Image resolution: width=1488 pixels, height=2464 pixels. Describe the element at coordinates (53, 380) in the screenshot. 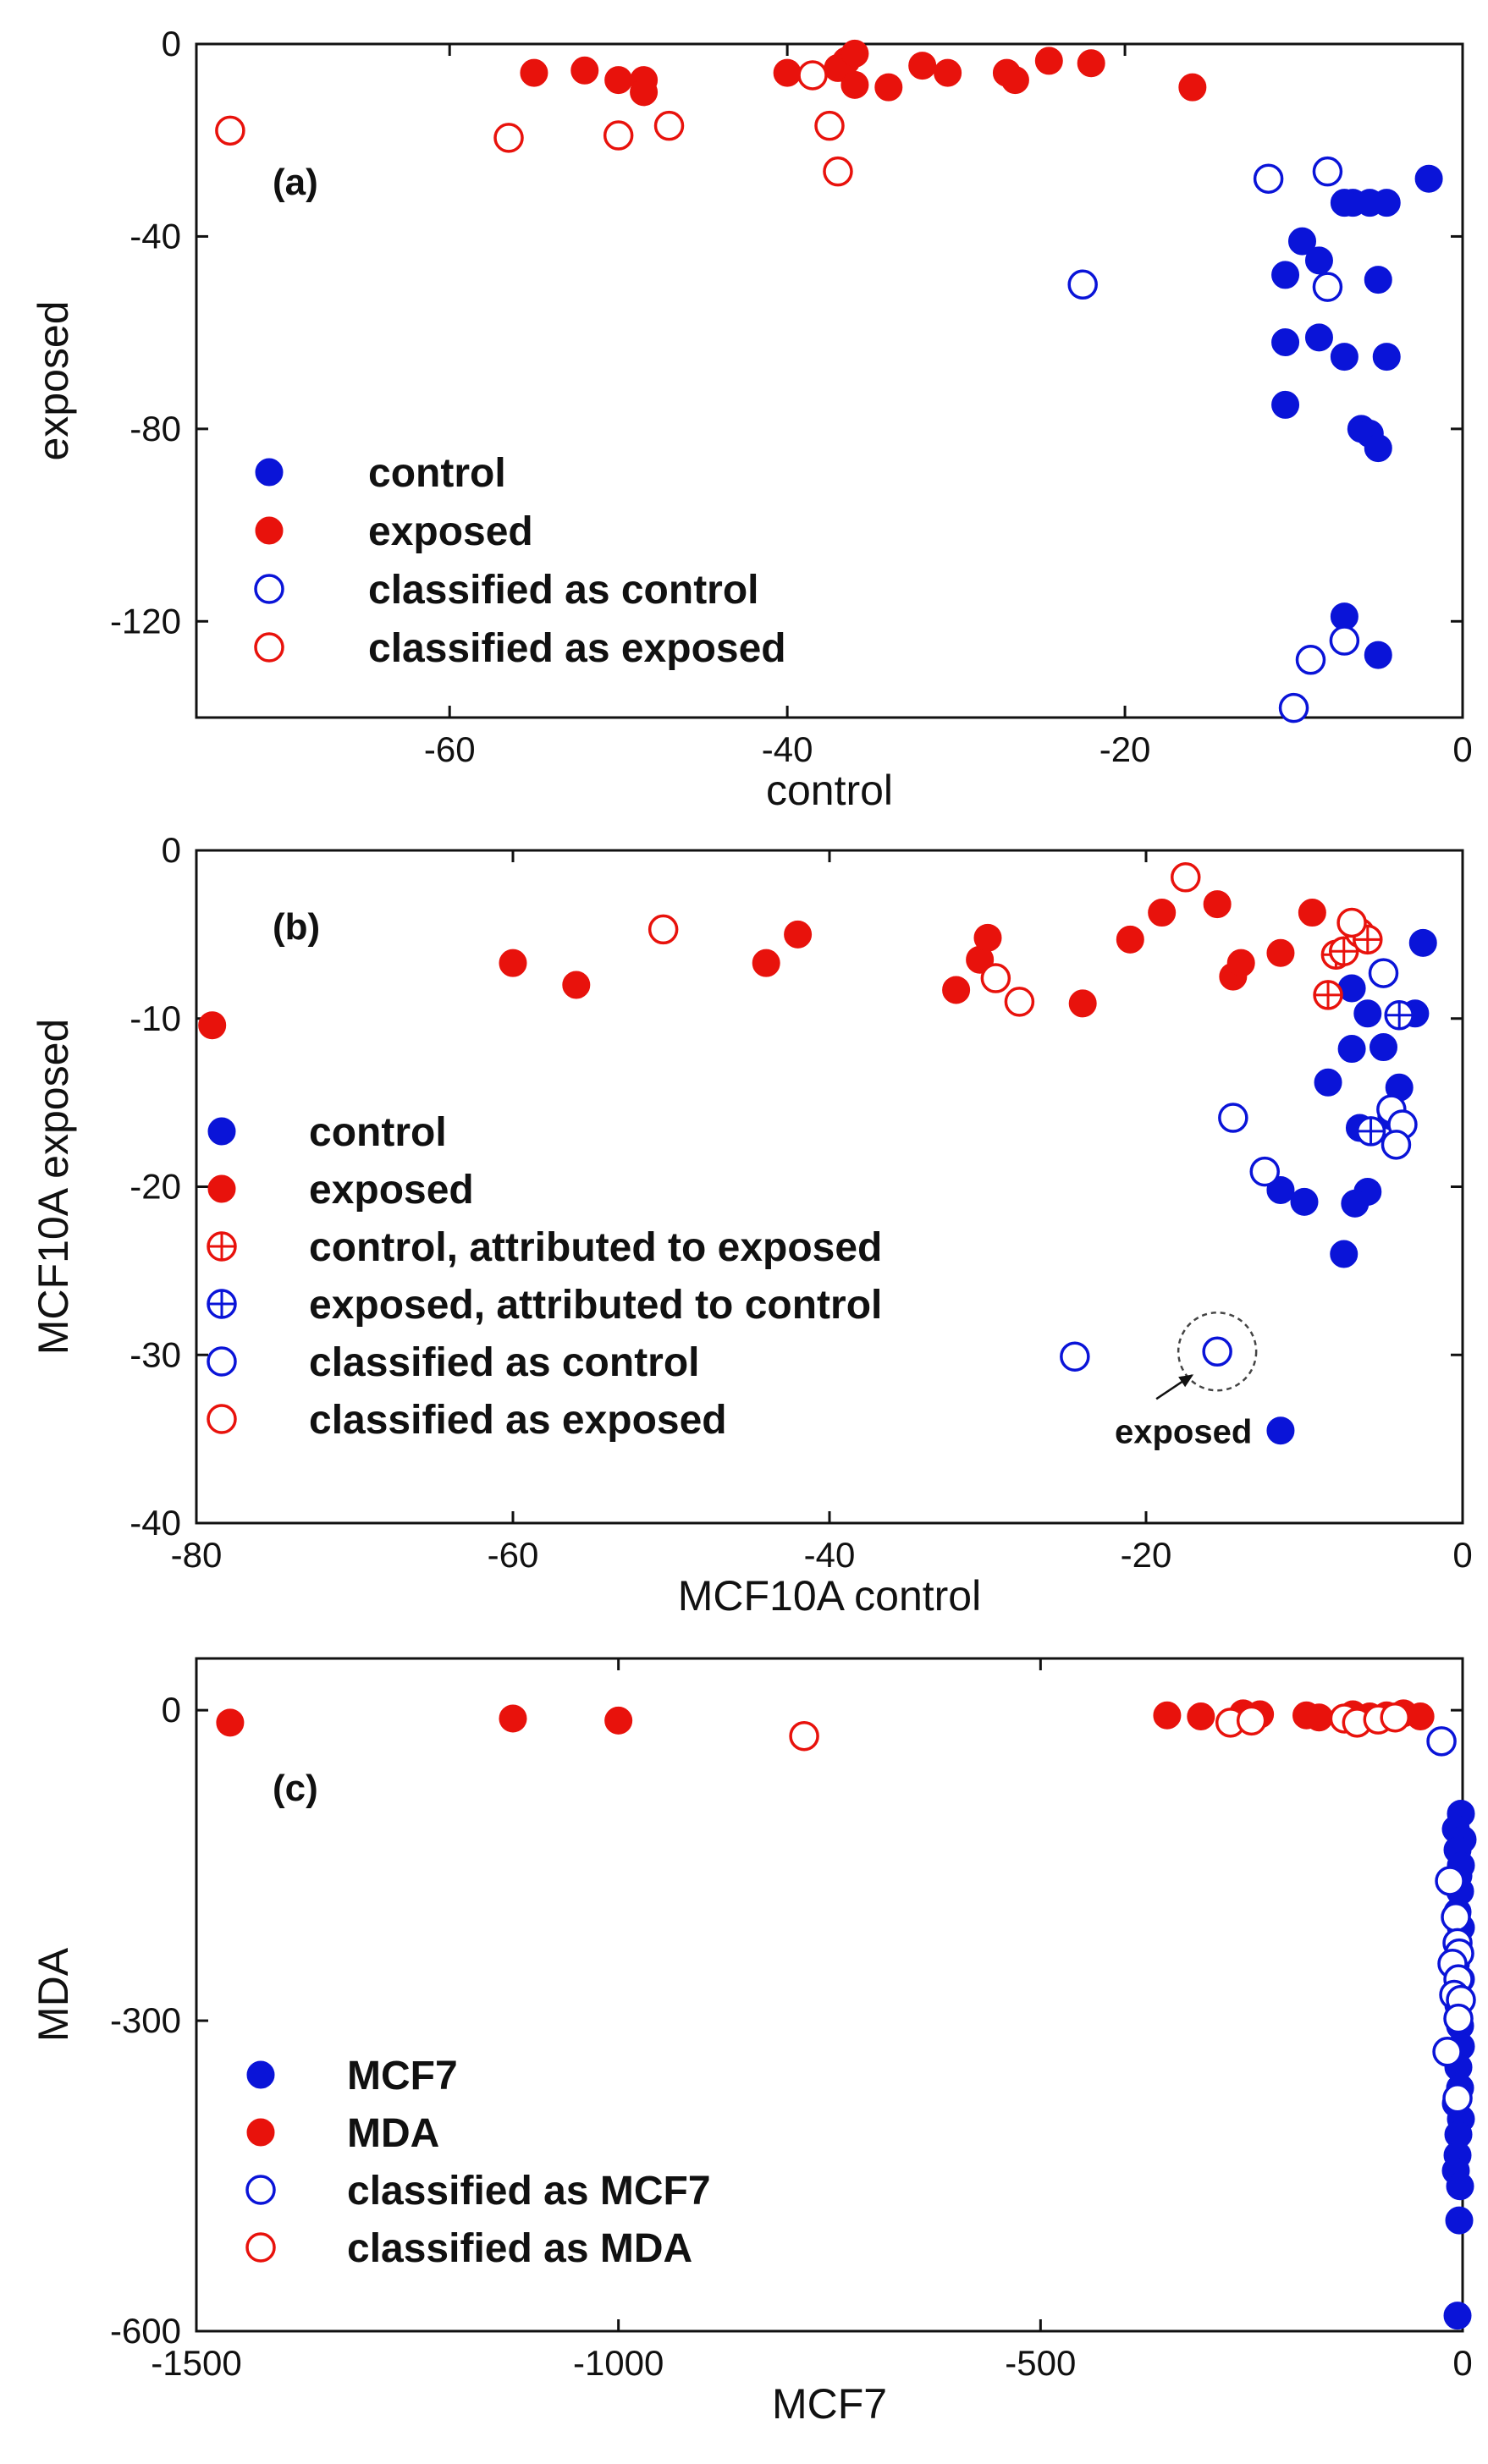

I see `y-axis-label: exposed` at that location.